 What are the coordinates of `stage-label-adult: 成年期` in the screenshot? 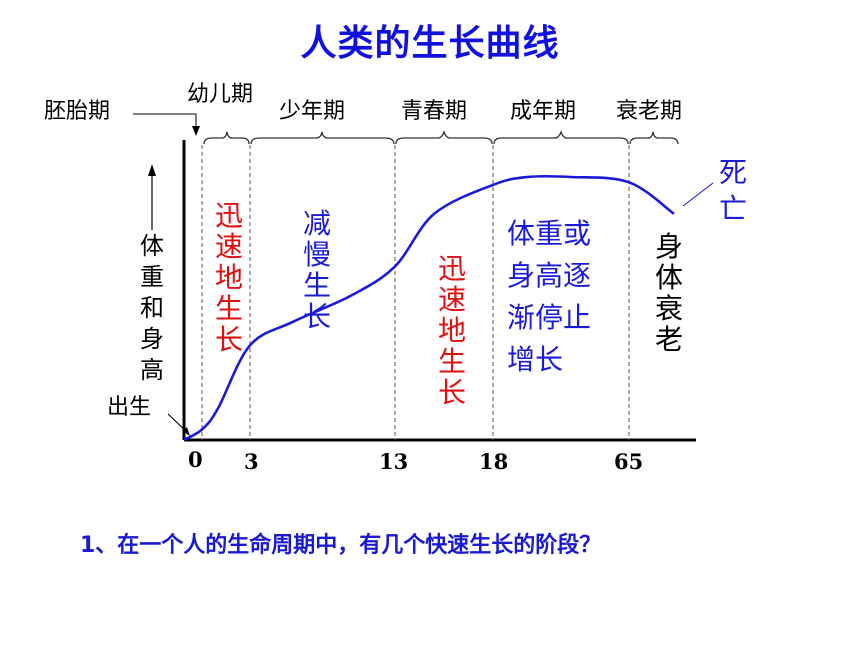 It's located at (543, 111).